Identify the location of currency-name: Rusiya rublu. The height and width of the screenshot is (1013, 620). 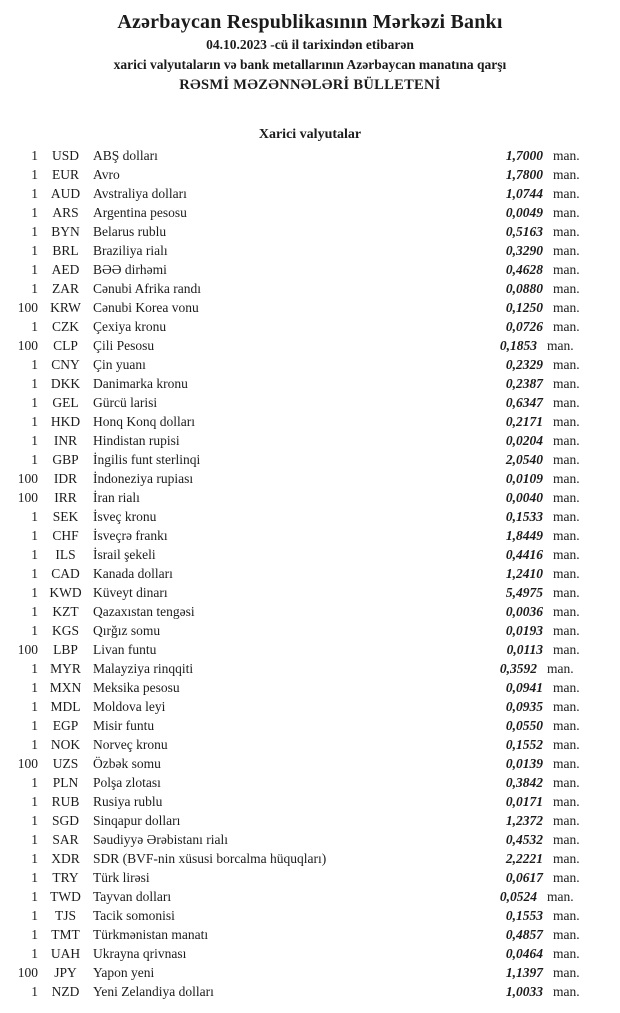
(128, 801).